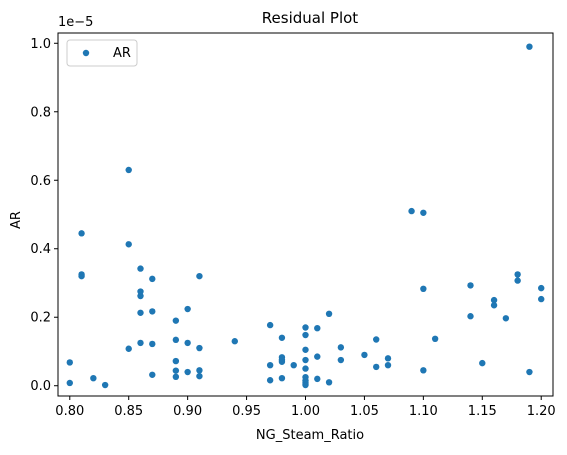  What do you see at coordinates (423, 411) in the screenshot?
I see `x-tick-label: 1.10` at bounding box center [423, 411].